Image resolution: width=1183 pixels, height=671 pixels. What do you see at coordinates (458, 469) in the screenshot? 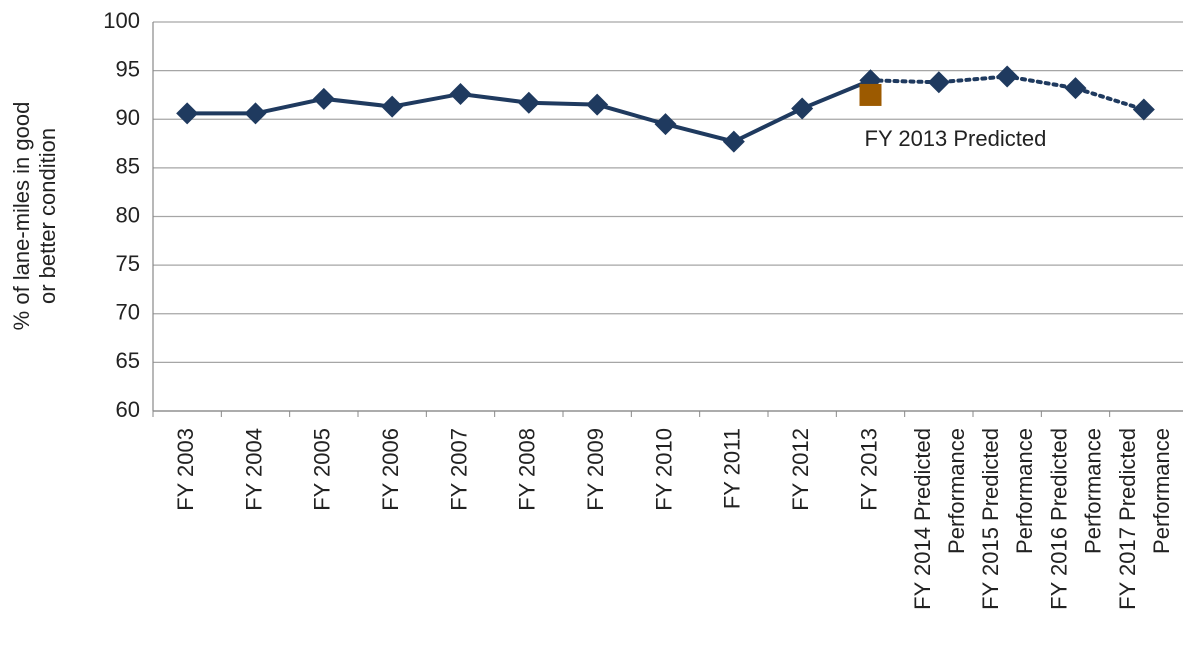
I see `x-tick-label: FY 2007` at bounding box center [458, 469].